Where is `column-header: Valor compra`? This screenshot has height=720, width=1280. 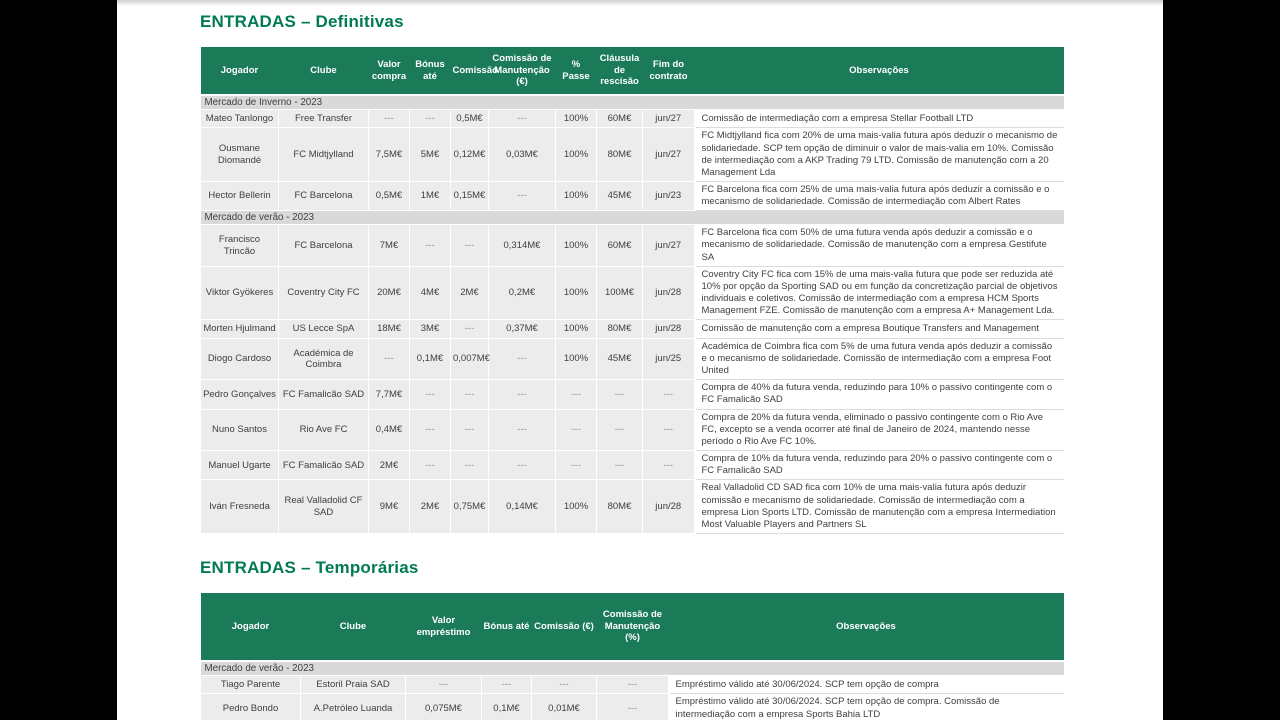
column-header: Valor compra is located at coordinates (389, 71).